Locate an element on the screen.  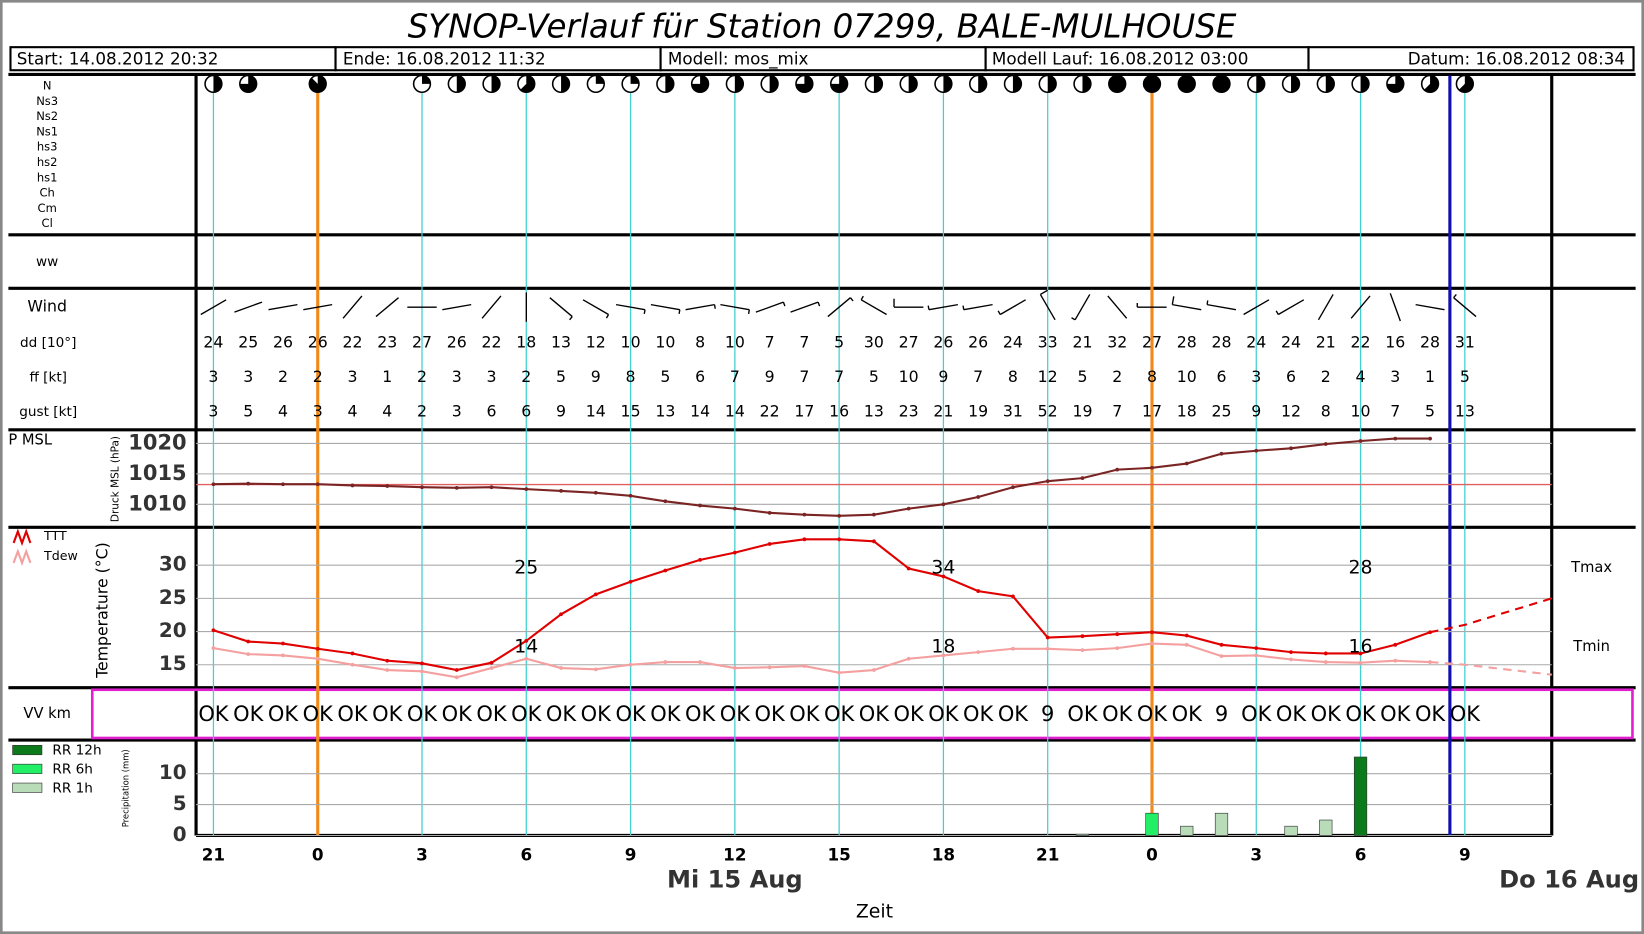
wind-gust: 23 is located at coordinates (909, 410).